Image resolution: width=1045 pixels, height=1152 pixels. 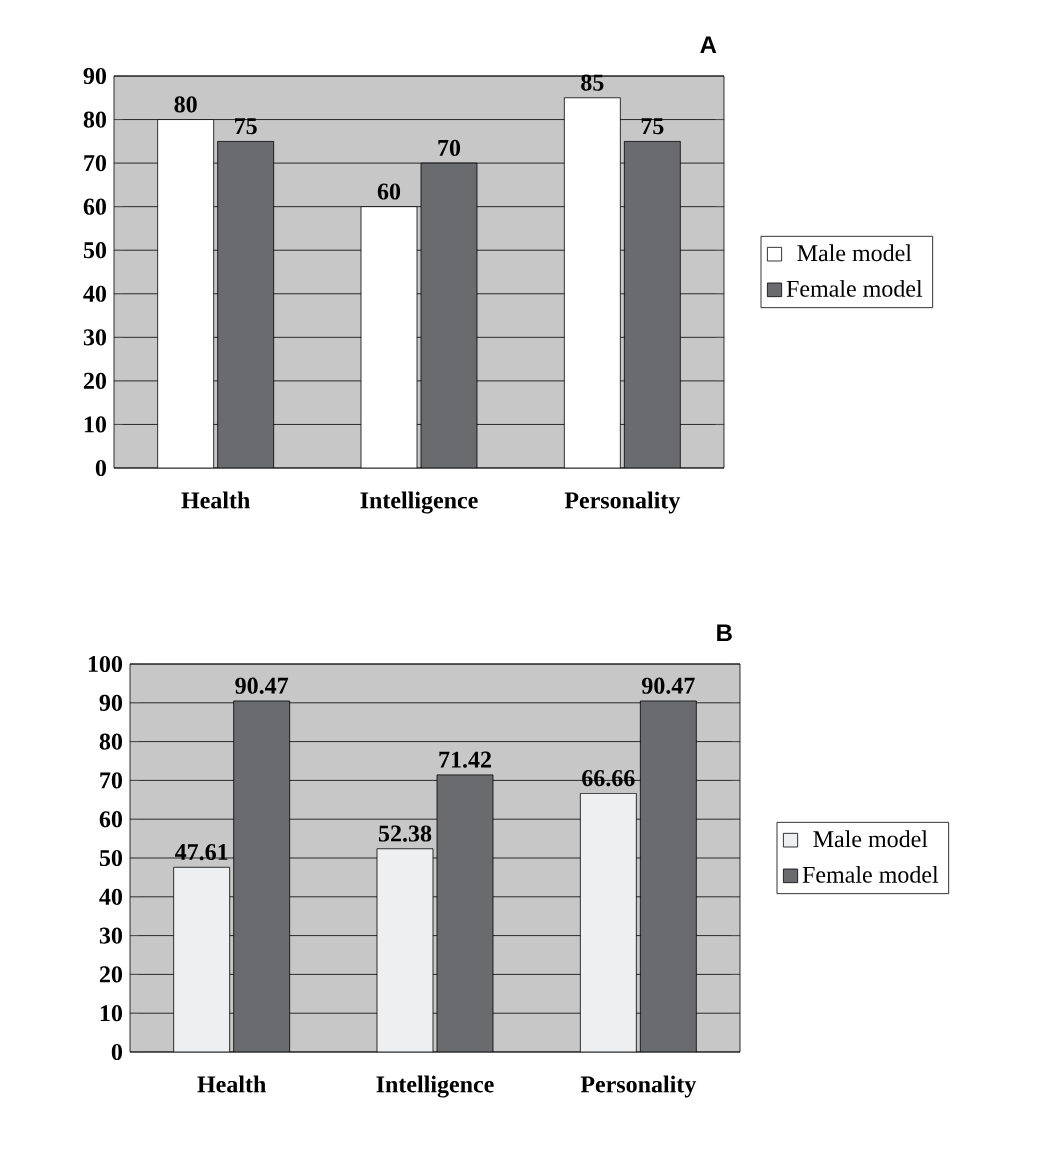 I want to click on data-label: 60, so click(x=389, y=191).